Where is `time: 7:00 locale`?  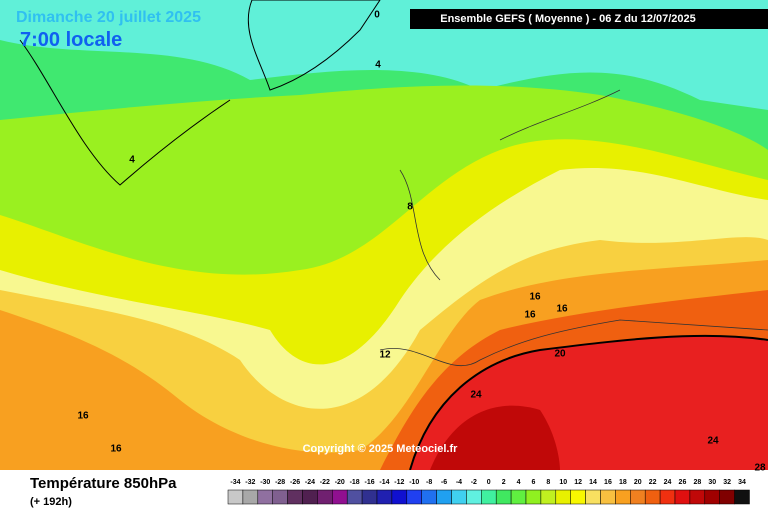 time: 7:00 locale is located at coordinates (71, 40).